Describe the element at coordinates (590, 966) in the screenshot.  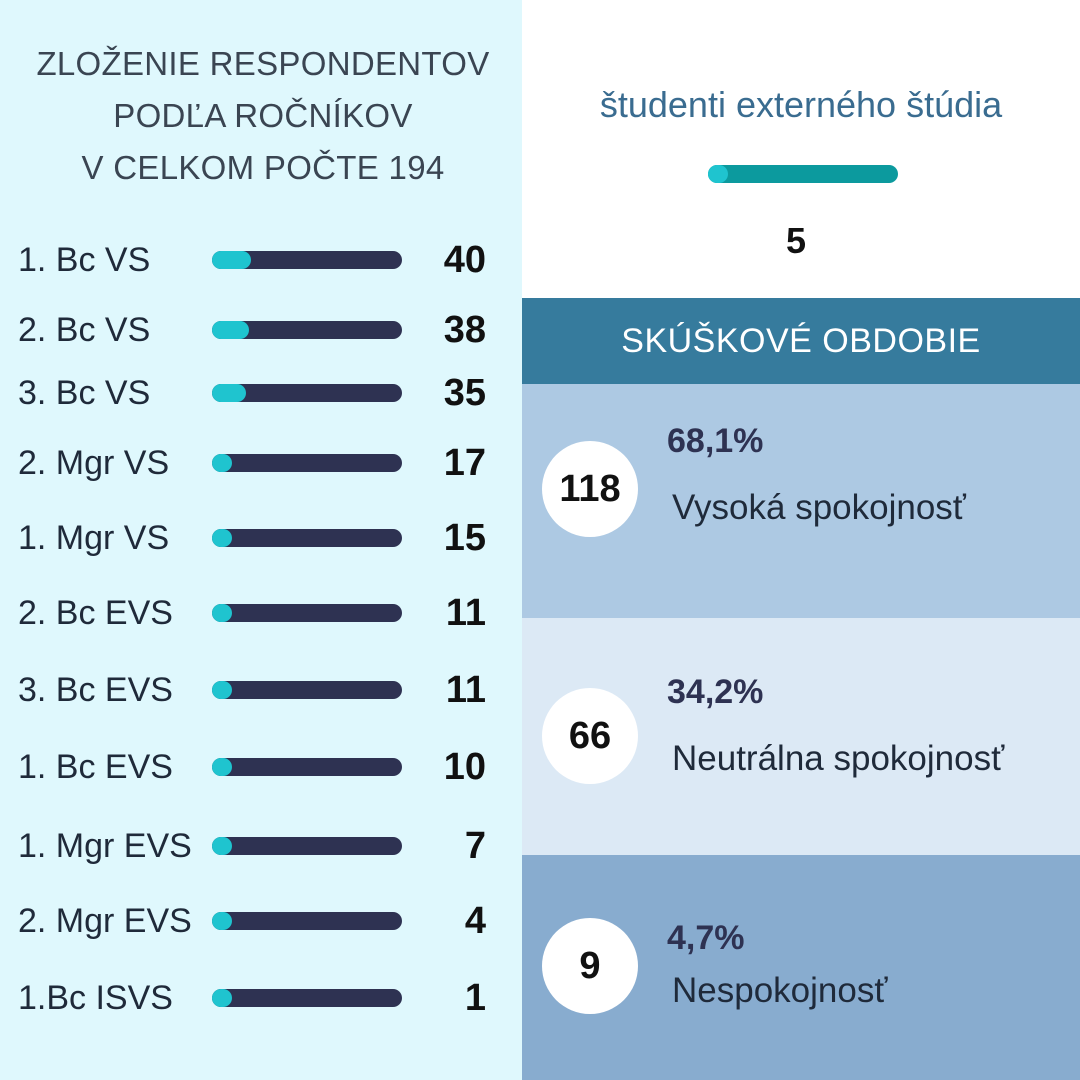
I see `dissatisfaction-count: 9` at that location.